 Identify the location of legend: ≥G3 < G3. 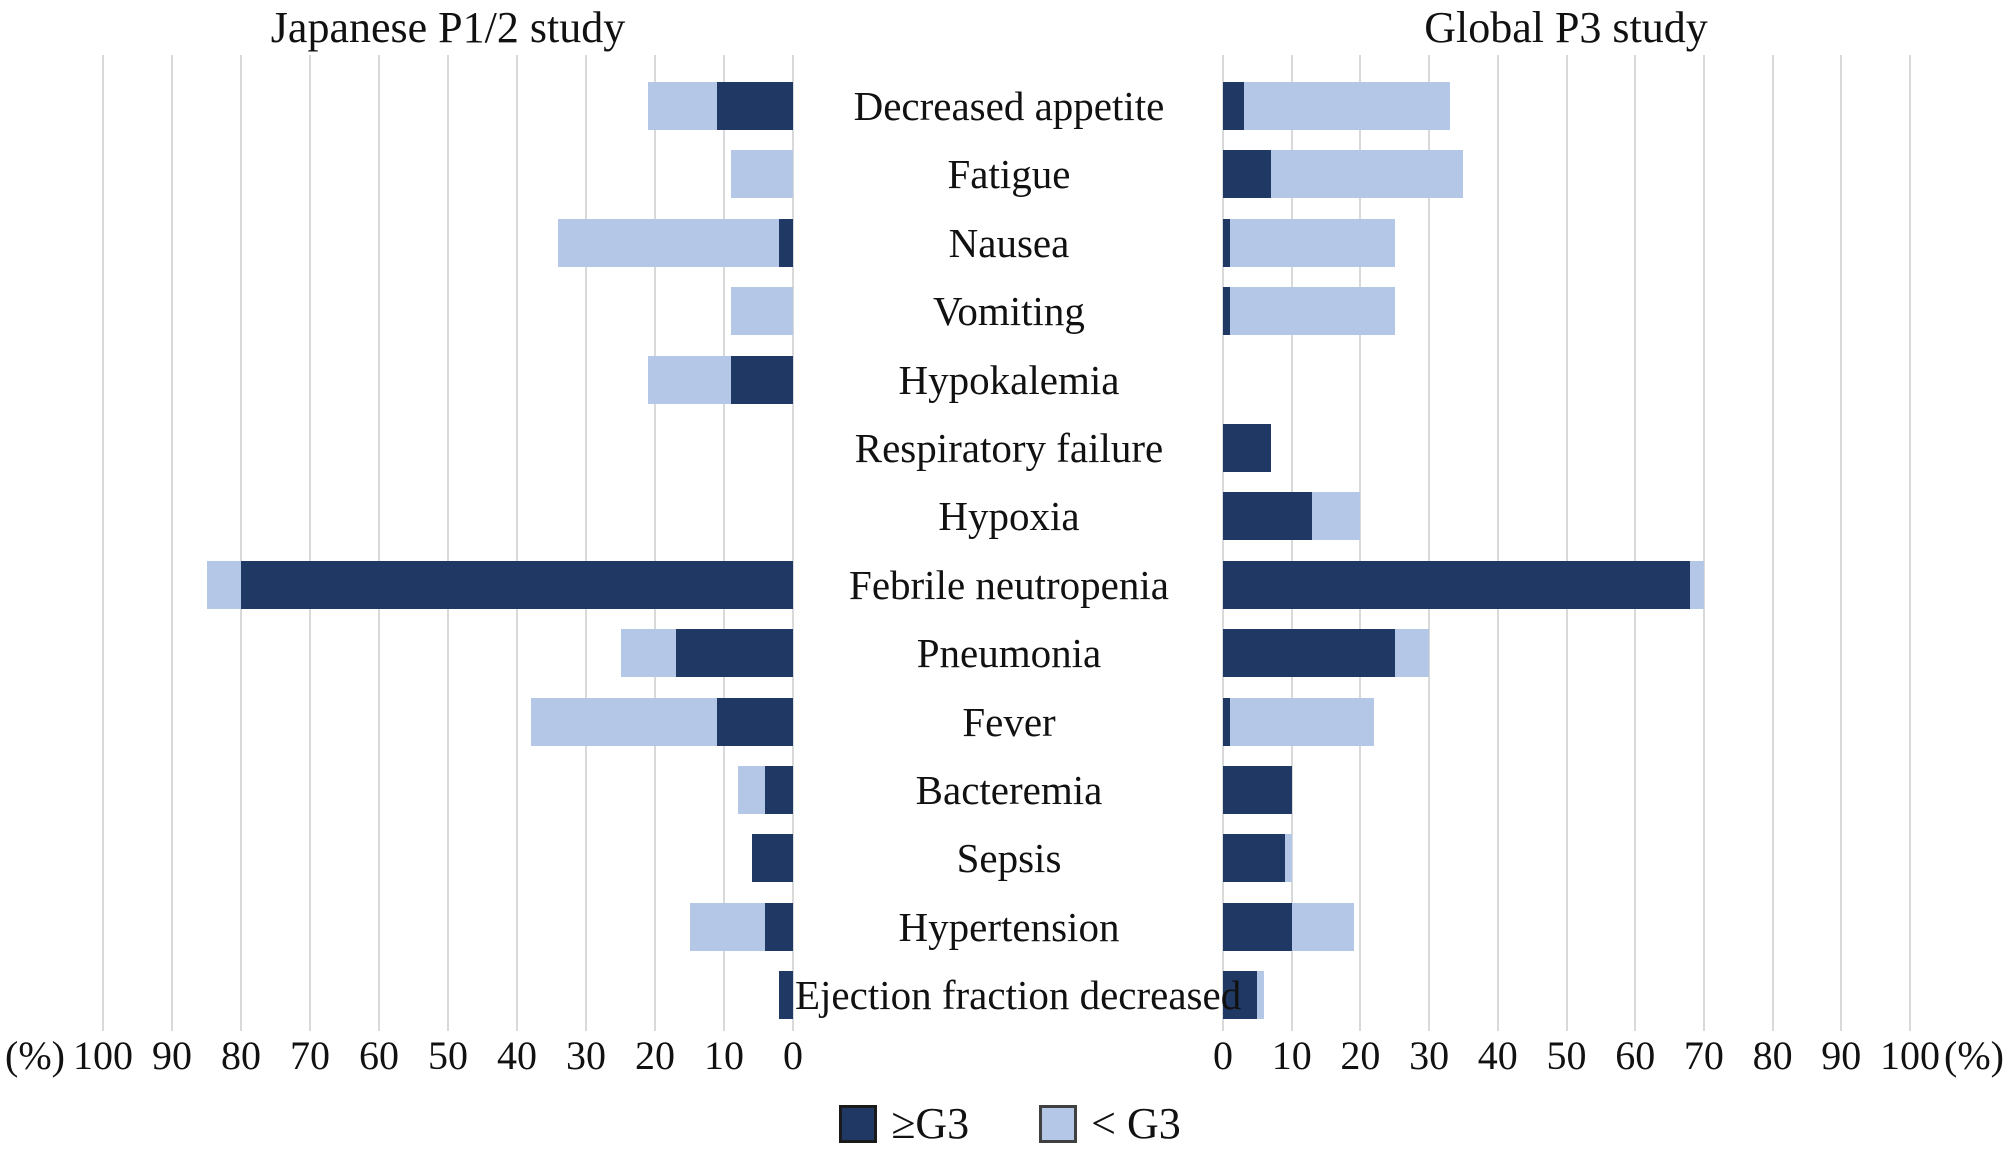
(1010, 1123).